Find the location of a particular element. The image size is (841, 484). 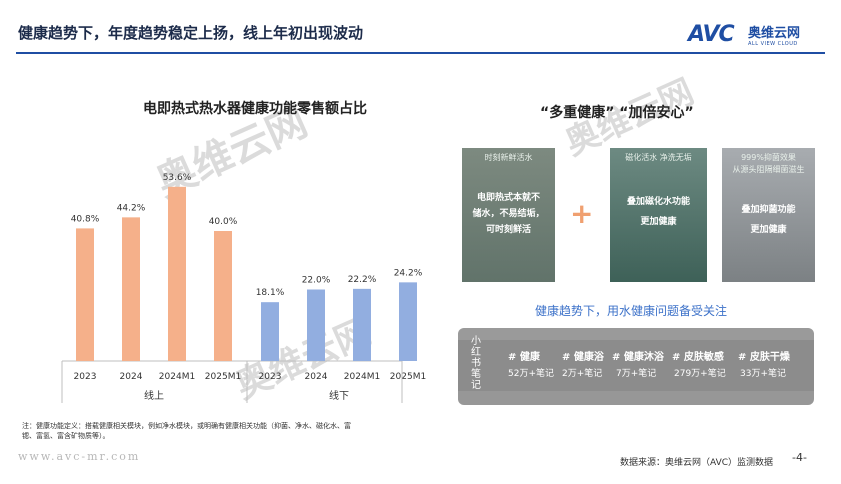

panel-header: 磁化活水 净洗无垢 is located at coordinates (658, 157).